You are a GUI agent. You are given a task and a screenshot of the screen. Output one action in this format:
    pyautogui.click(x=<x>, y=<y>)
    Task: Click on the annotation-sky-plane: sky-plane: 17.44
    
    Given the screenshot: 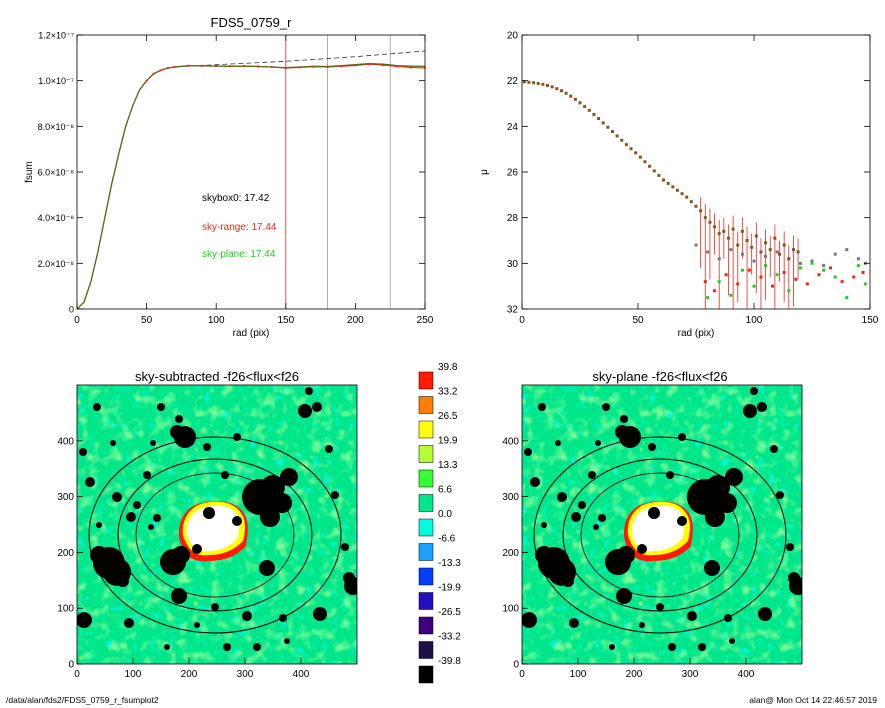 What is the action you would take?
    pyautogui.click(x=239, y=254)
    